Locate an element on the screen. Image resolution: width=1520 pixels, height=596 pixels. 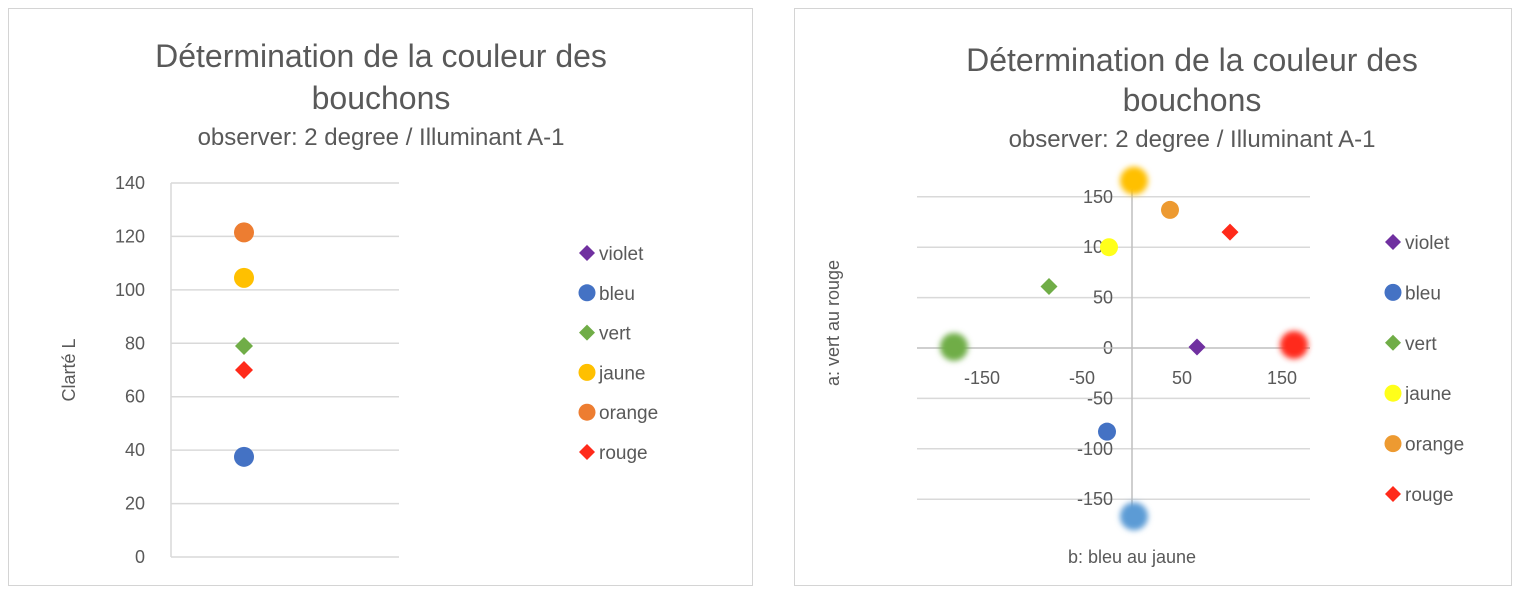
glow-point-bleu is located at coordinates (1134, 516).